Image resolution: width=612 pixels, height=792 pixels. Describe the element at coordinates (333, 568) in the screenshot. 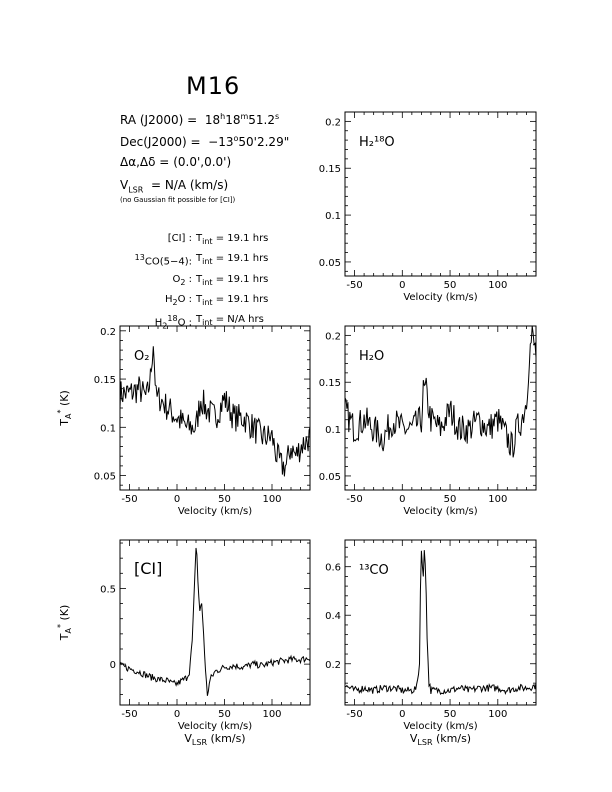

I see `y-tick-label: 0.6` at that location.